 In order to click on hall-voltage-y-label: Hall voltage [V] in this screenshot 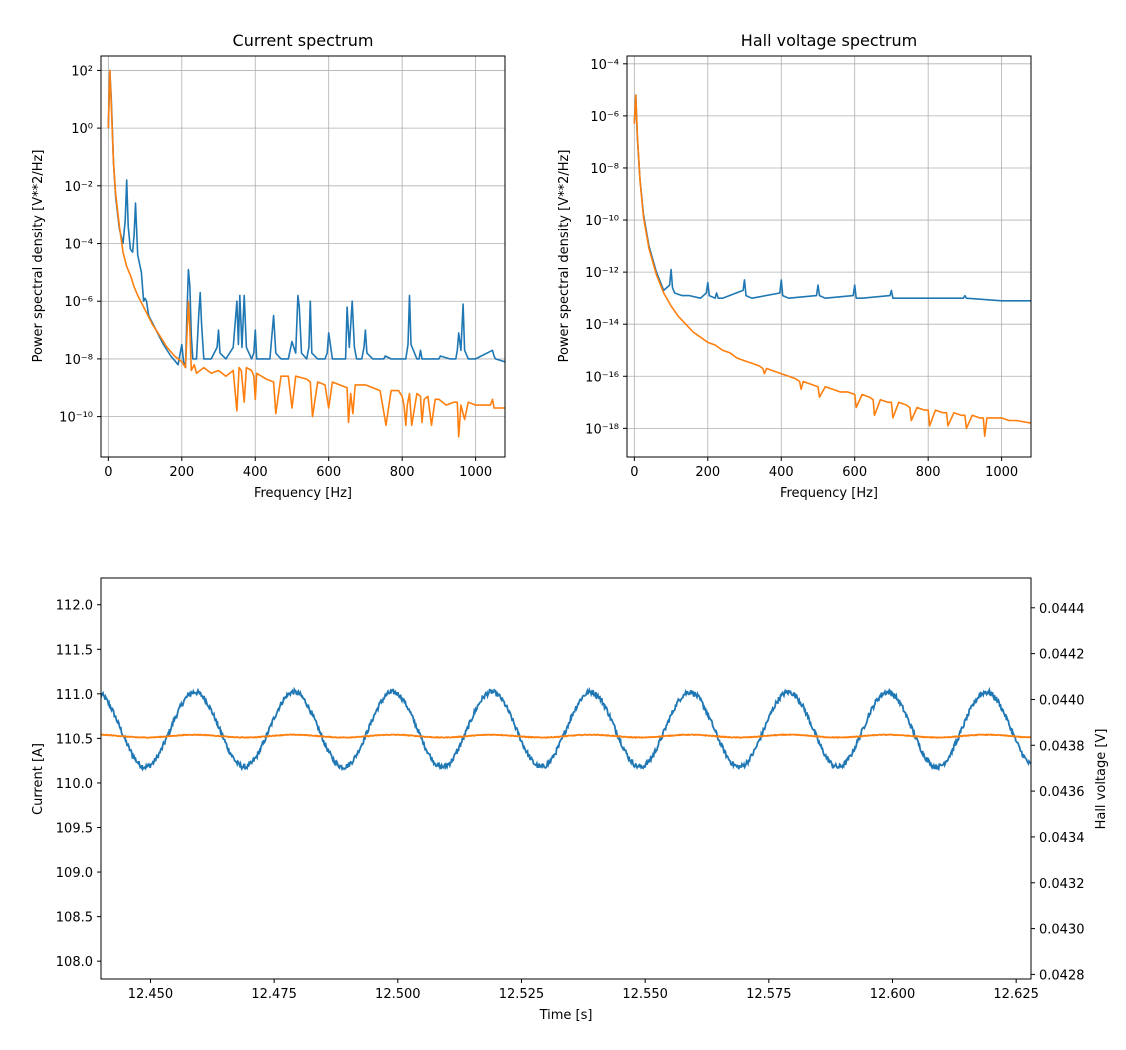, I will do `click(1101, 779)`.